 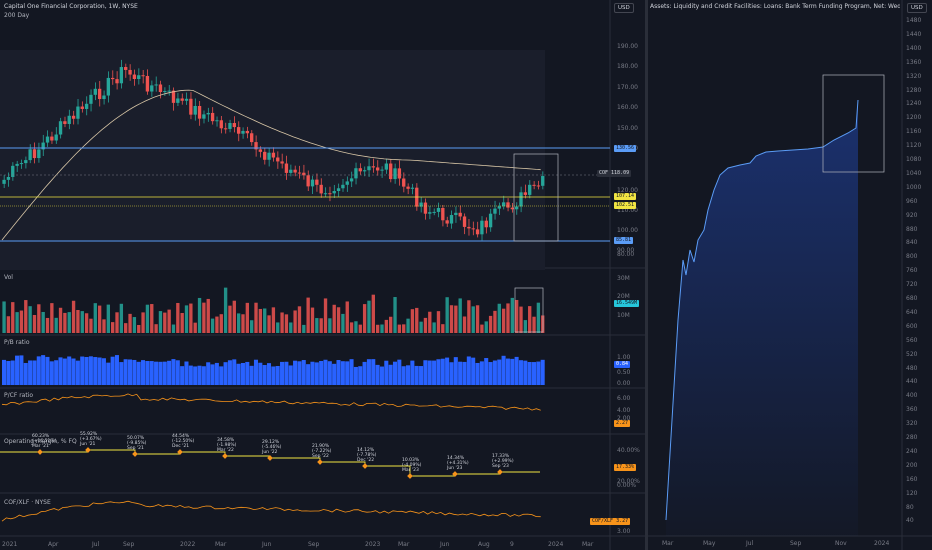 I want to click on right-time-axis-label: Sep, so click(x=796, y=543).